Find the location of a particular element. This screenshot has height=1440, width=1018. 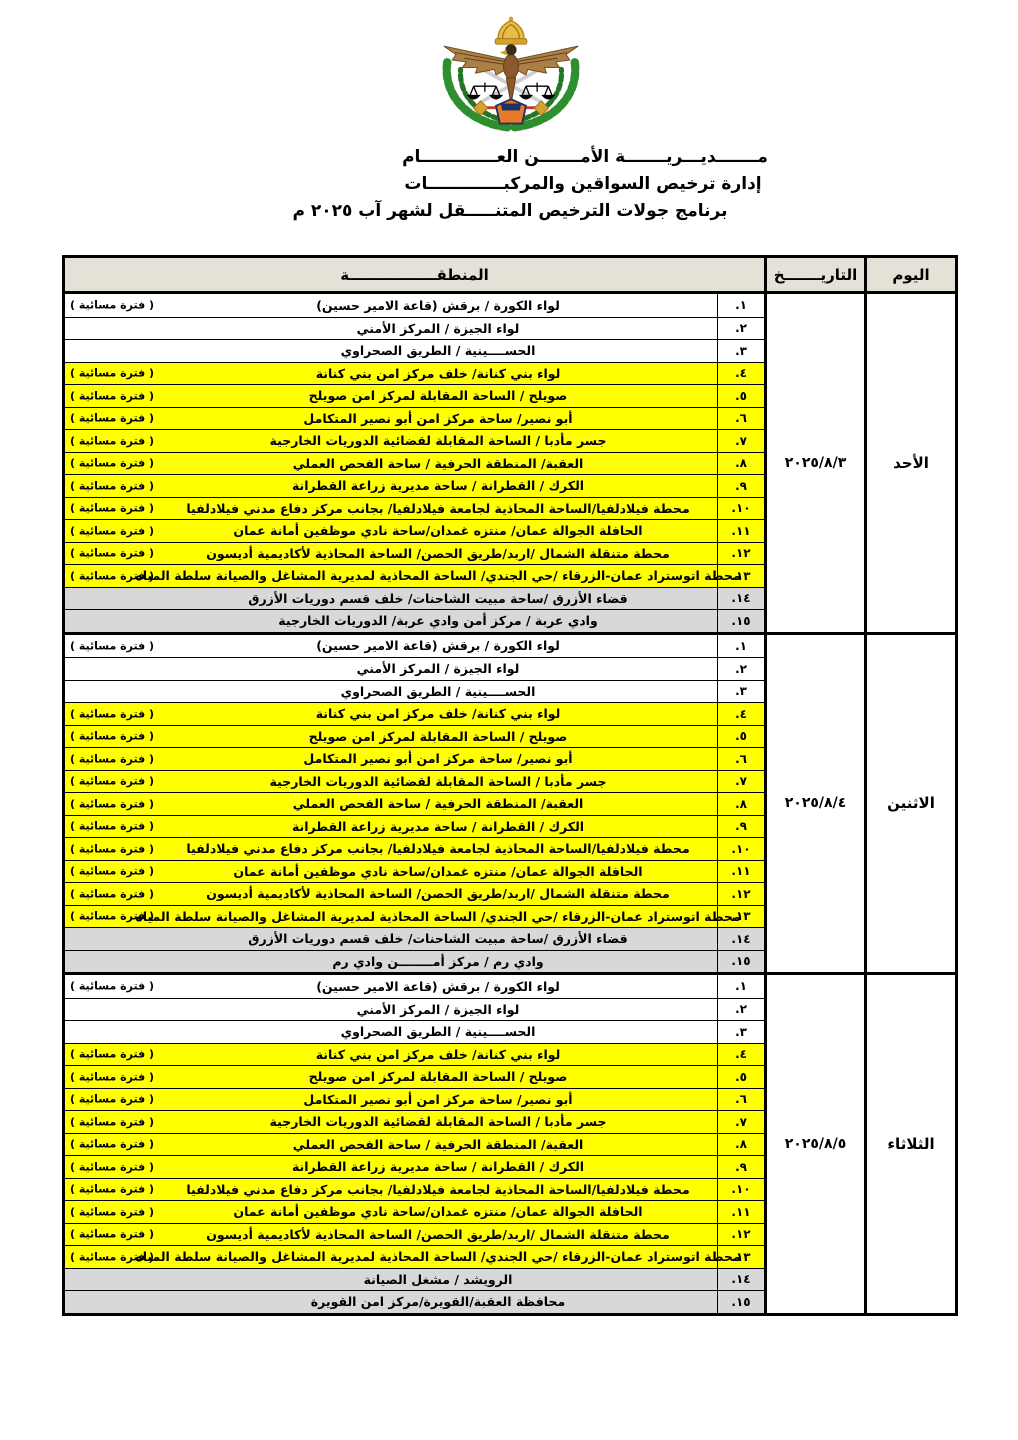

column-header-day: اليوم is located at coordinates (911, 274).